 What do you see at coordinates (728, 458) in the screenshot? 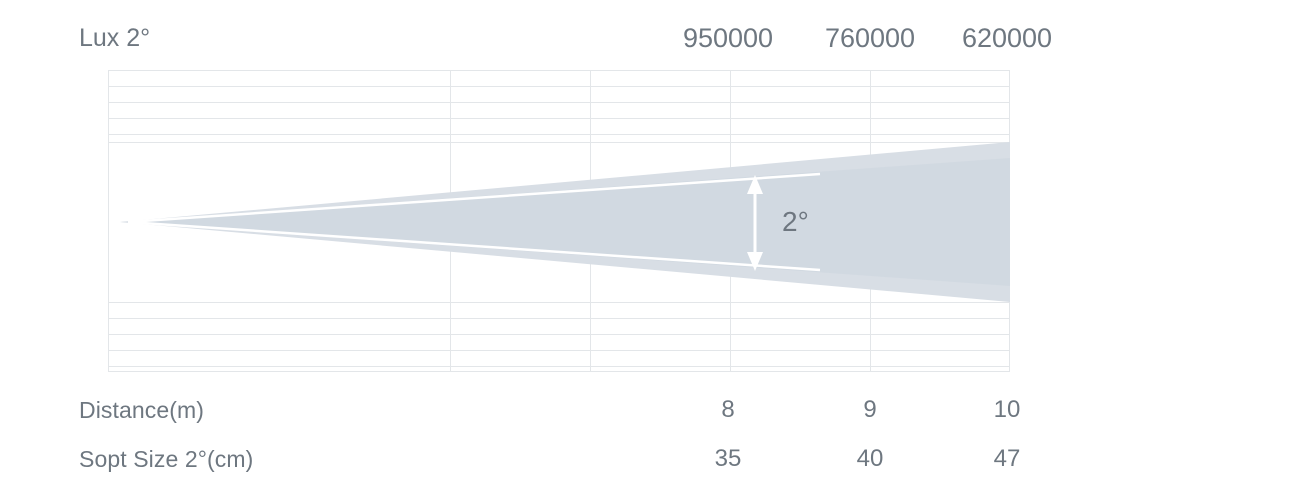
I see `spot-size-value-col-1: 35` at bounding box center [728, 458].